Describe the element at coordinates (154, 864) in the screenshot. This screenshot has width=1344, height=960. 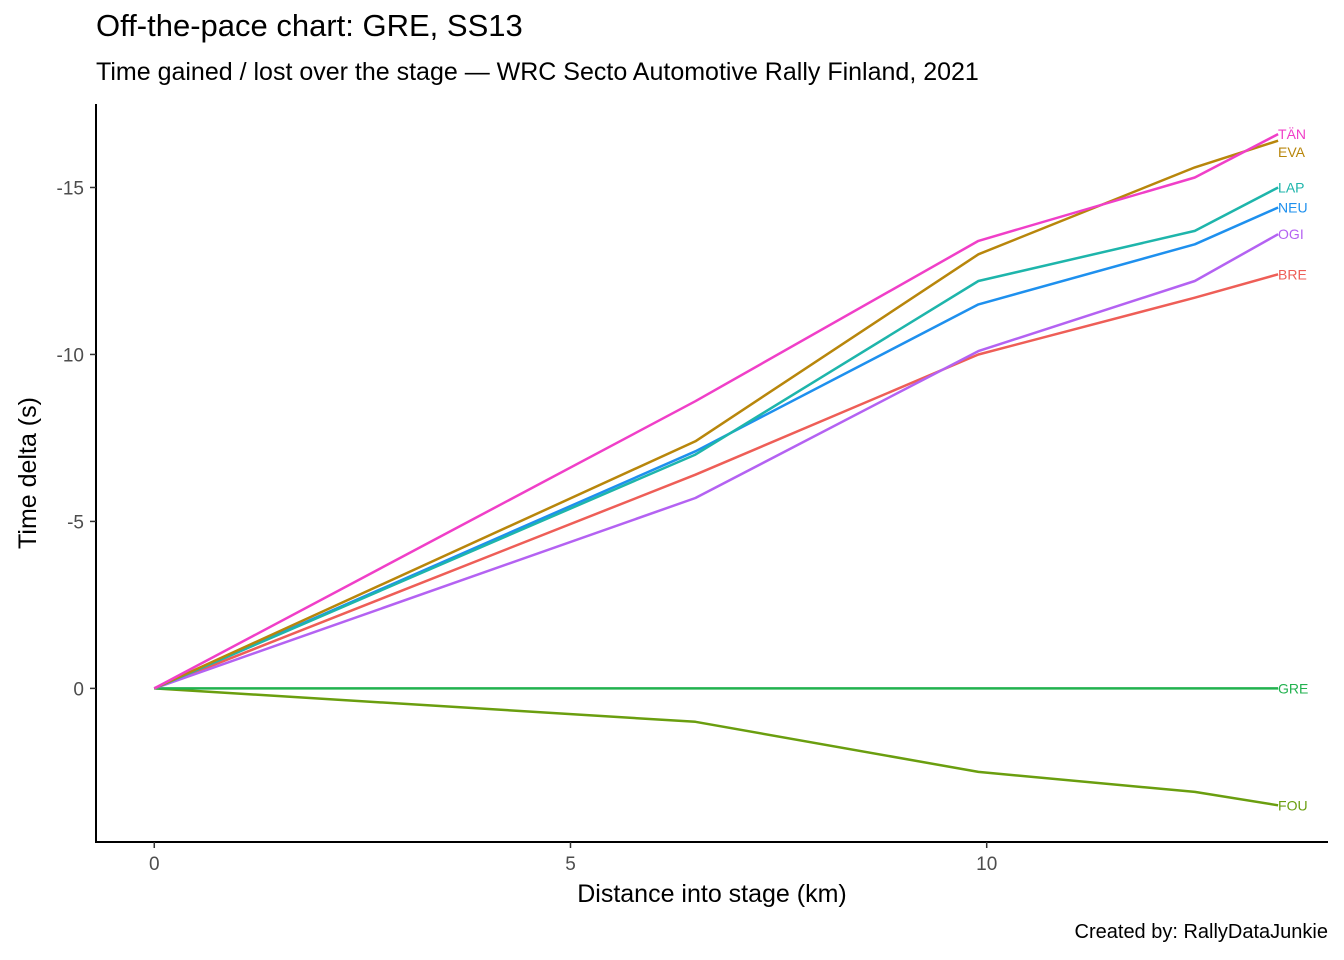
I see `x-tick-label: 0` at that location.